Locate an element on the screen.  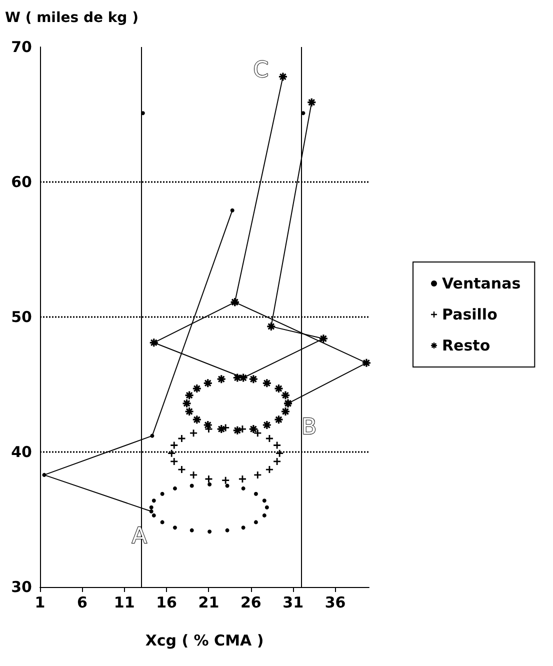
x-axis-title: Xcg ( % CMA ) is located at coordinates (204, 641).